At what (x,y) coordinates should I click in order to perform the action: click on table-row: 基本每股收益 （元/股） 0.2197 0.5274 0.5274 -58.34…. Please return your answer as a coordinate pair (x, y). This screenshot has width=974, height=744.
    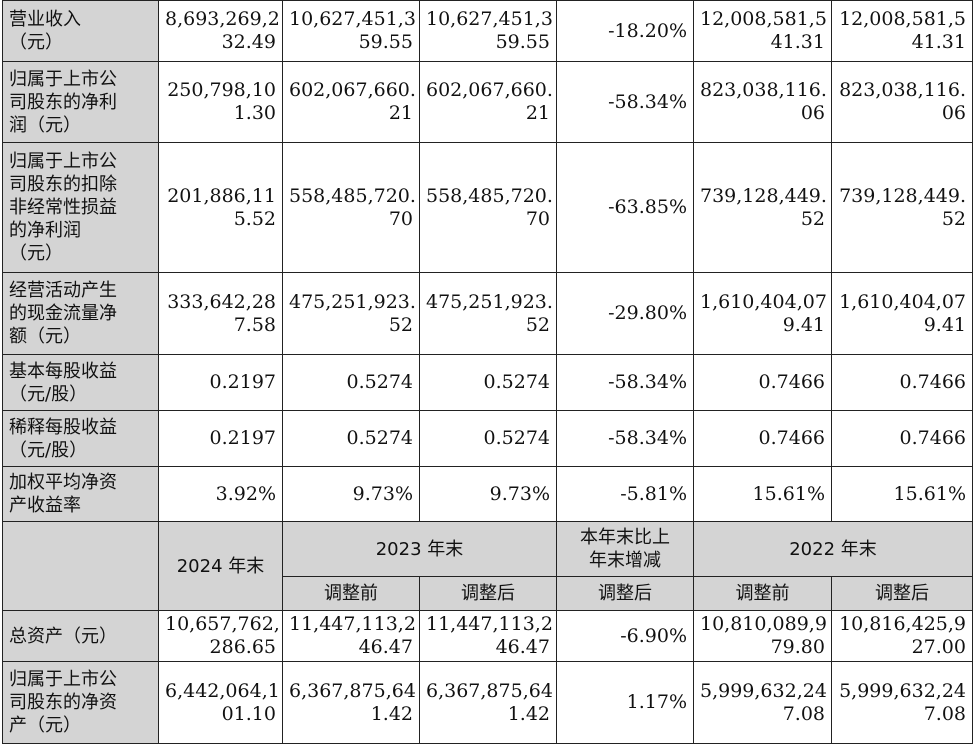
    Looking at the image, I should click on (487, 382).